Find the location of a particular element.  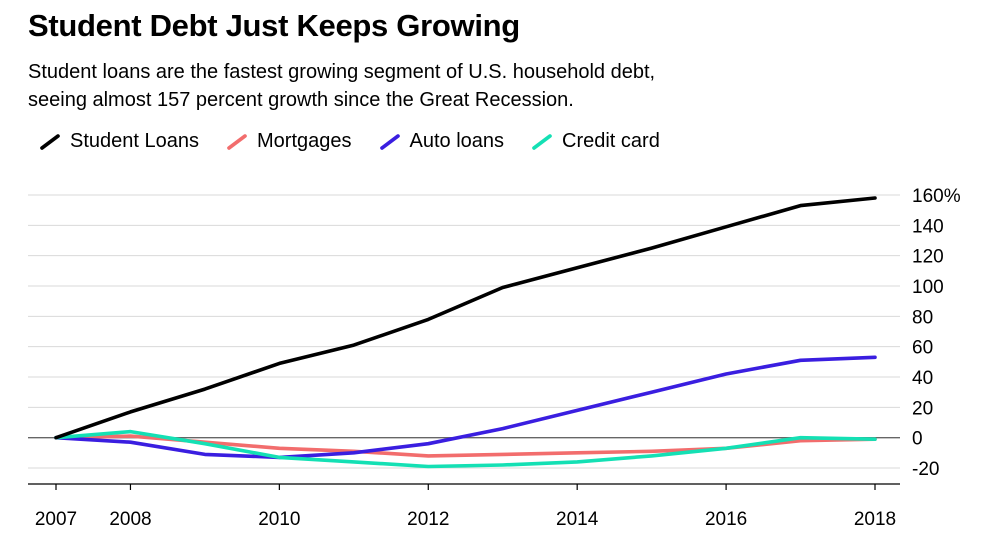

y-tick-label: 20 is located at coordinates (922, 408).